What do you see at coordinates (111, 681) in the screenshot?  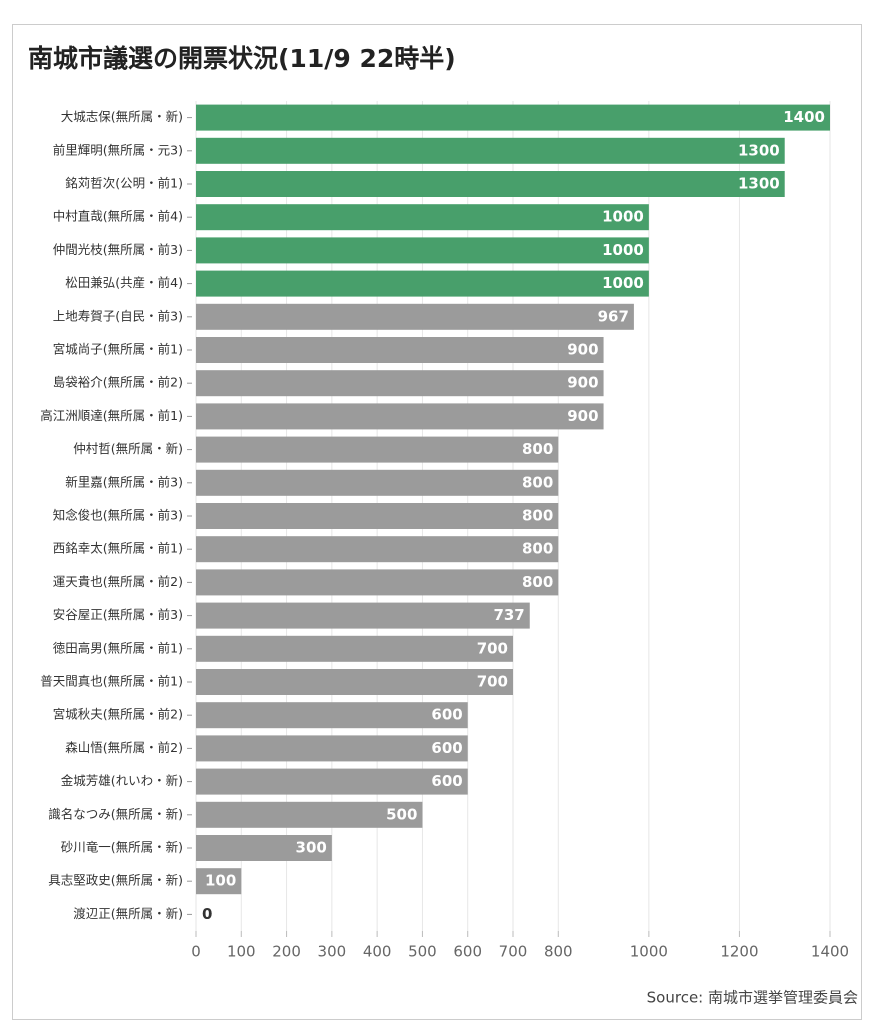 I see `y-tick-label: 普天間真也(無所属・前1)` at bounding box center [111, 681].